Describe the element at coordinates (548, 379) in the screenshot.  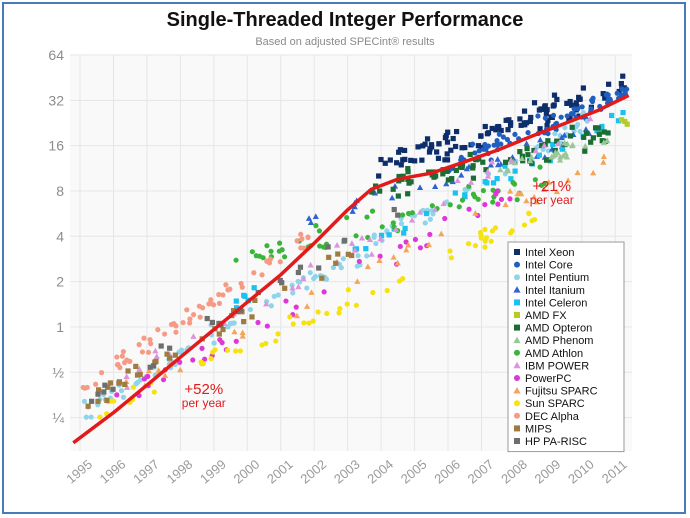
I see `legend-entry-powerpc: PowerPC` at that location.